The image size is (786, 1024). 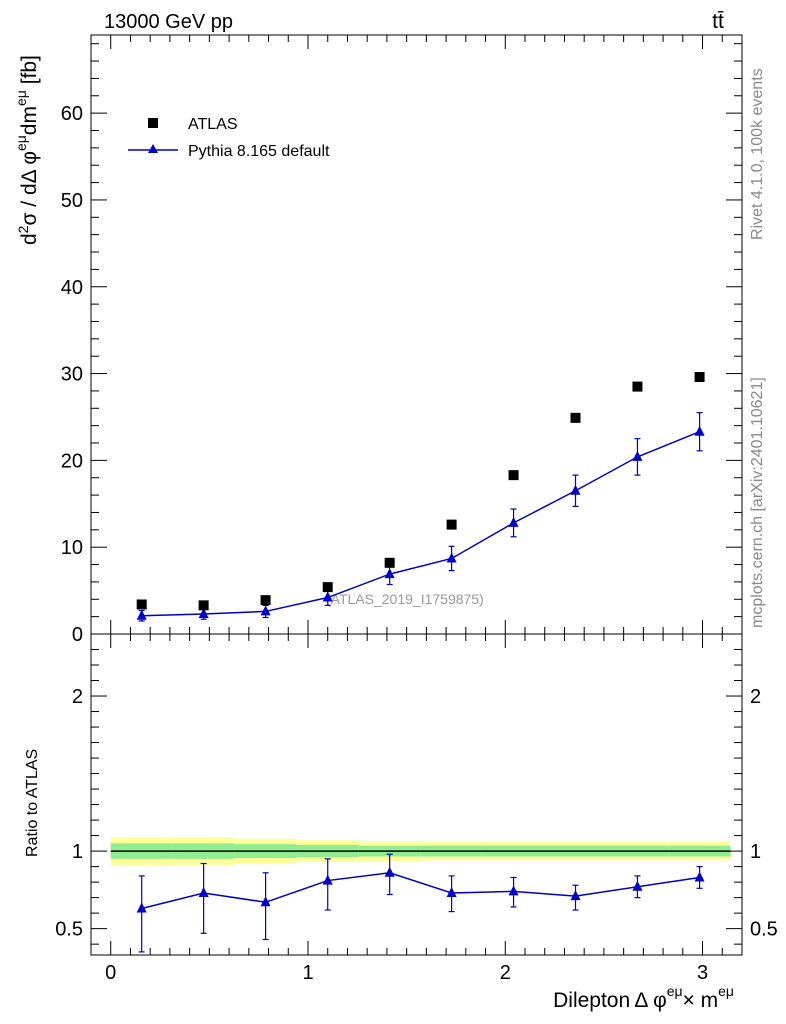 What do you see at coordinates (110, 973) in the screenshot?
I see `x-tick-label: 0` at bounding box center [110, 973].